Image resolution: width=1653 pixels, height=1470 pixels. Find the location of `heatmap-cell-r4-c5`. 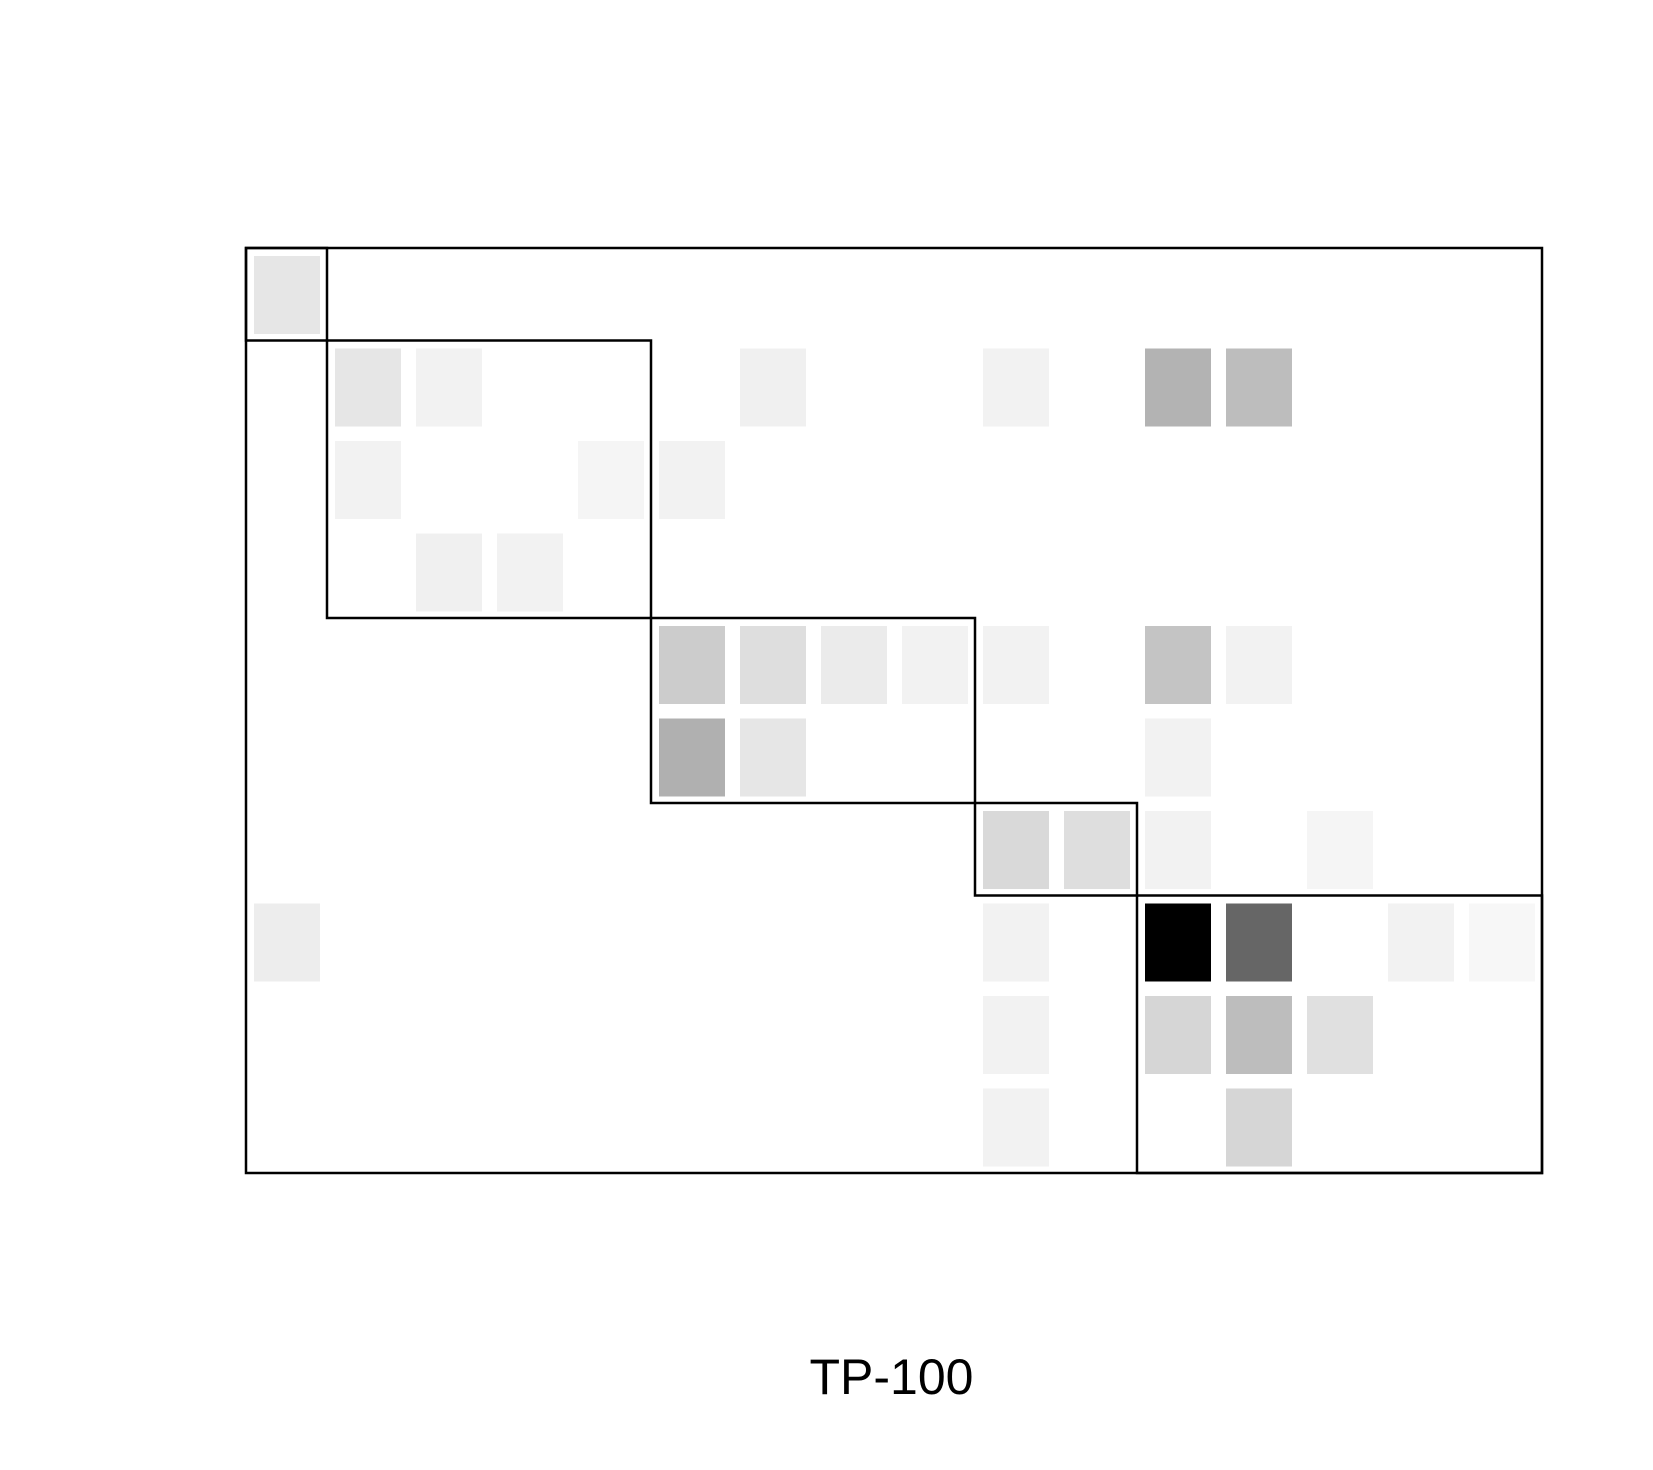

heatmap-cell-r4-c5 is located at coordinates (692, 665).